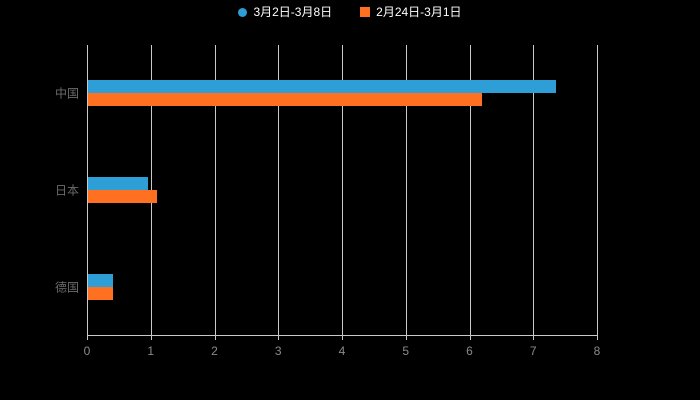 The width and height of the screenshot is (700, 400). Describe the element at coordinates (285, 100) in the screenshot. I see `bar-中国-series-1` at that location.